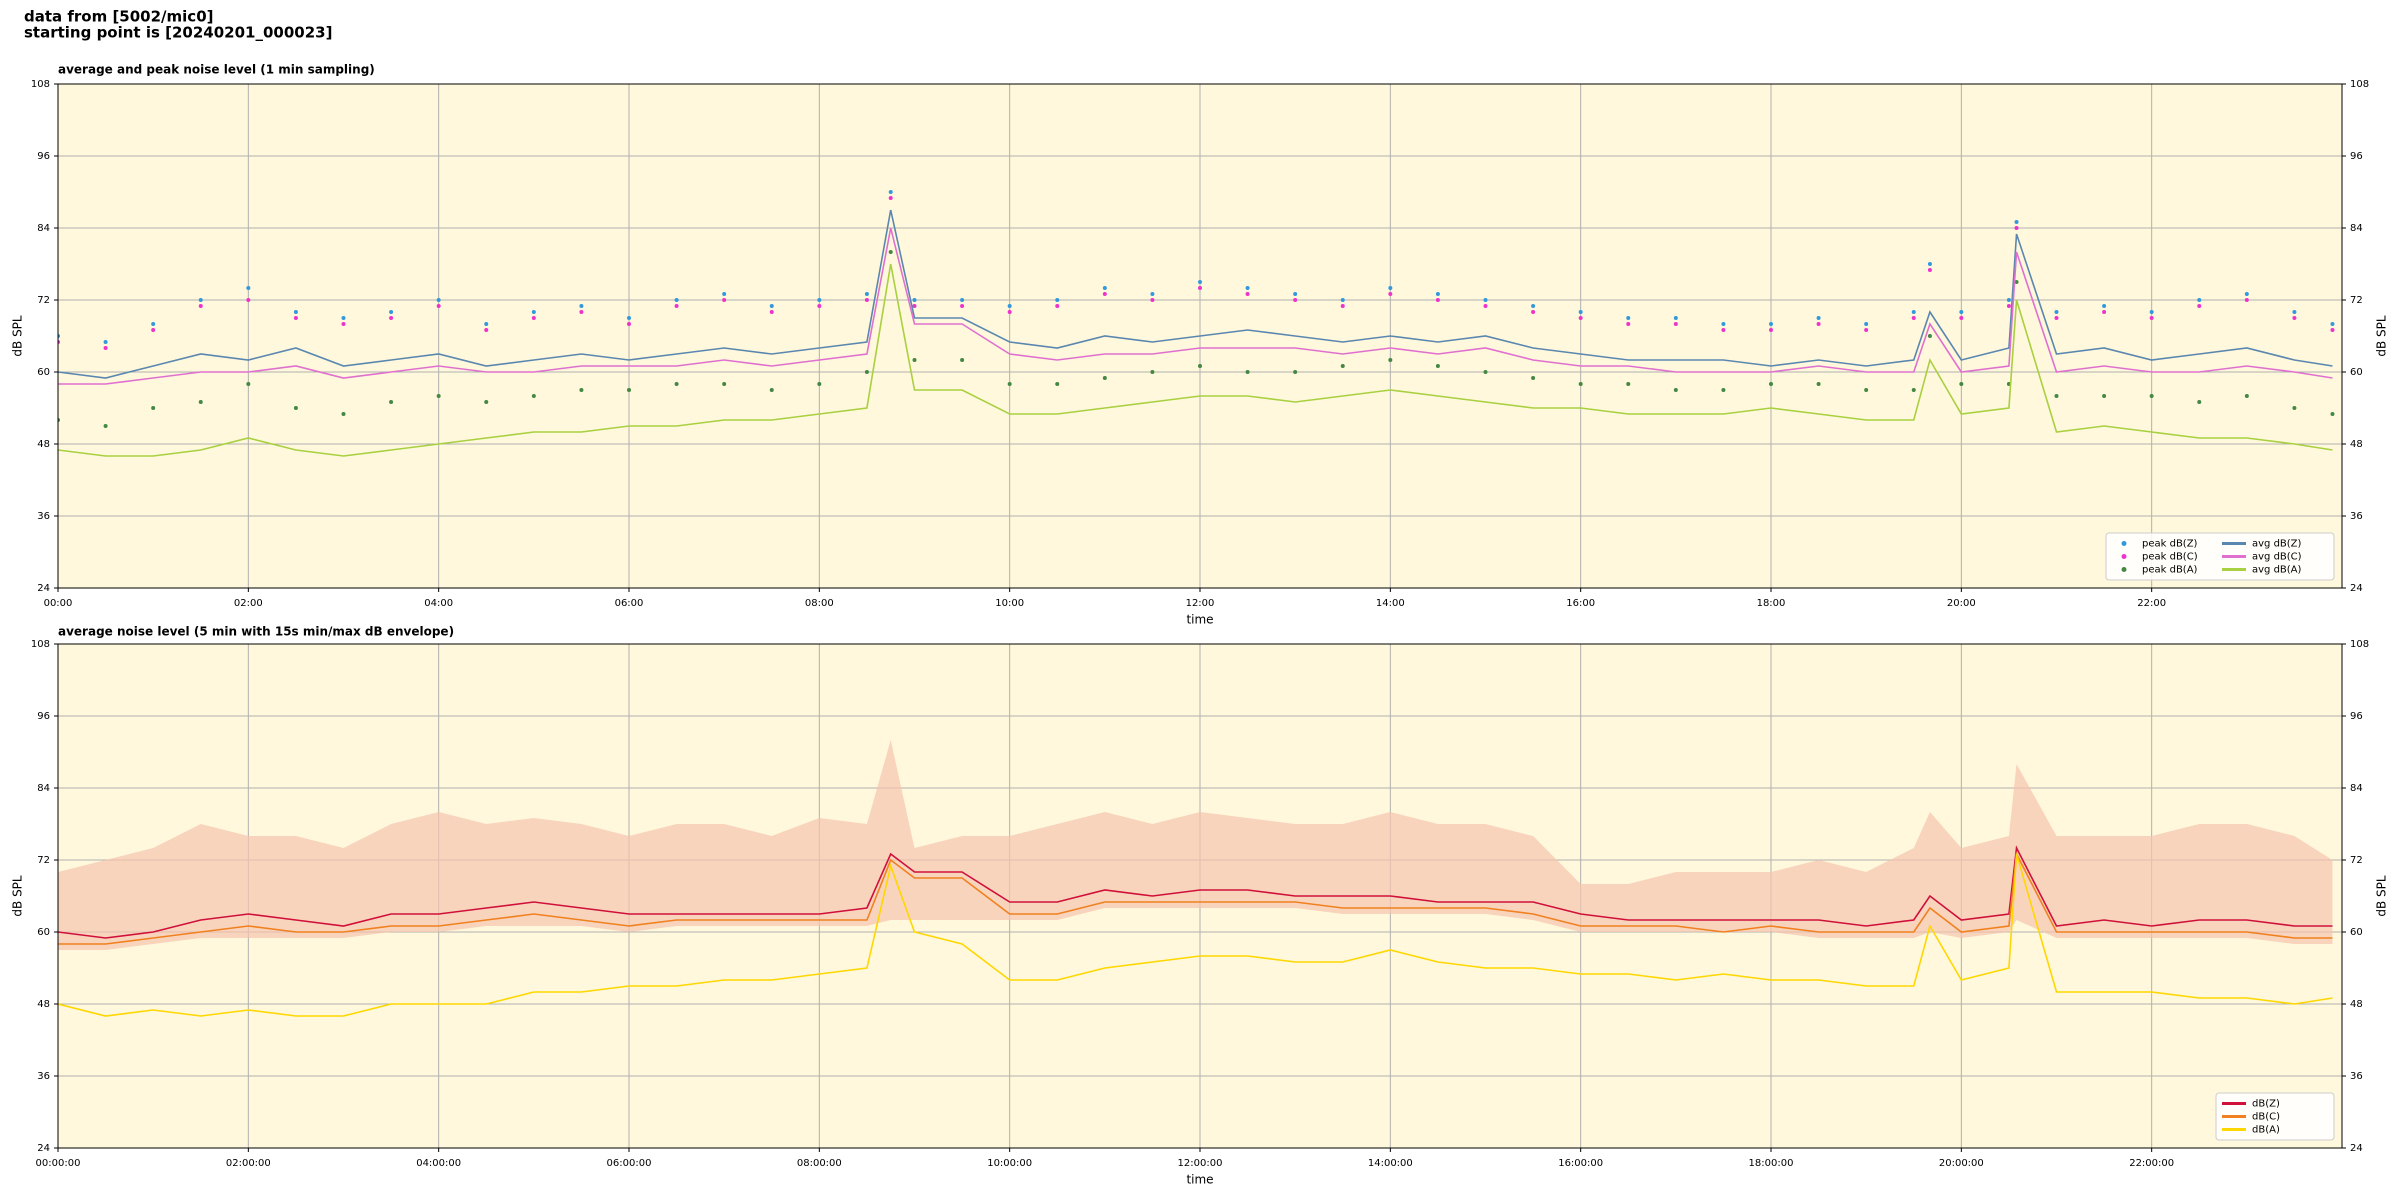  I want to click on y-tick-label-right: 108, so click(2359, 644).